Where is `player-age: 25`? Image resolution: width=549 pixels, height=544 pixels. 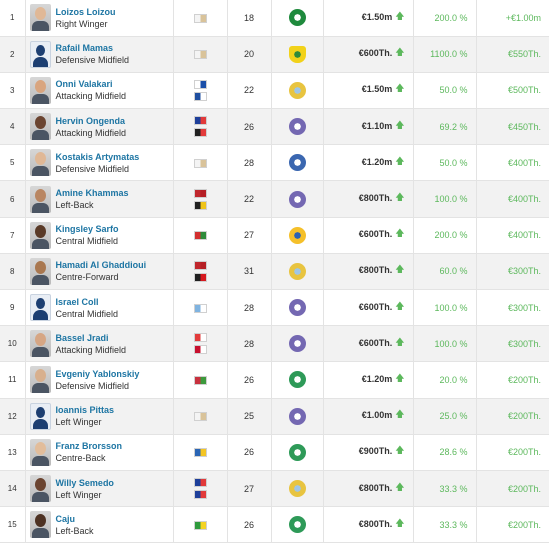 player-age: 25 is located at coordinates (248, 416).